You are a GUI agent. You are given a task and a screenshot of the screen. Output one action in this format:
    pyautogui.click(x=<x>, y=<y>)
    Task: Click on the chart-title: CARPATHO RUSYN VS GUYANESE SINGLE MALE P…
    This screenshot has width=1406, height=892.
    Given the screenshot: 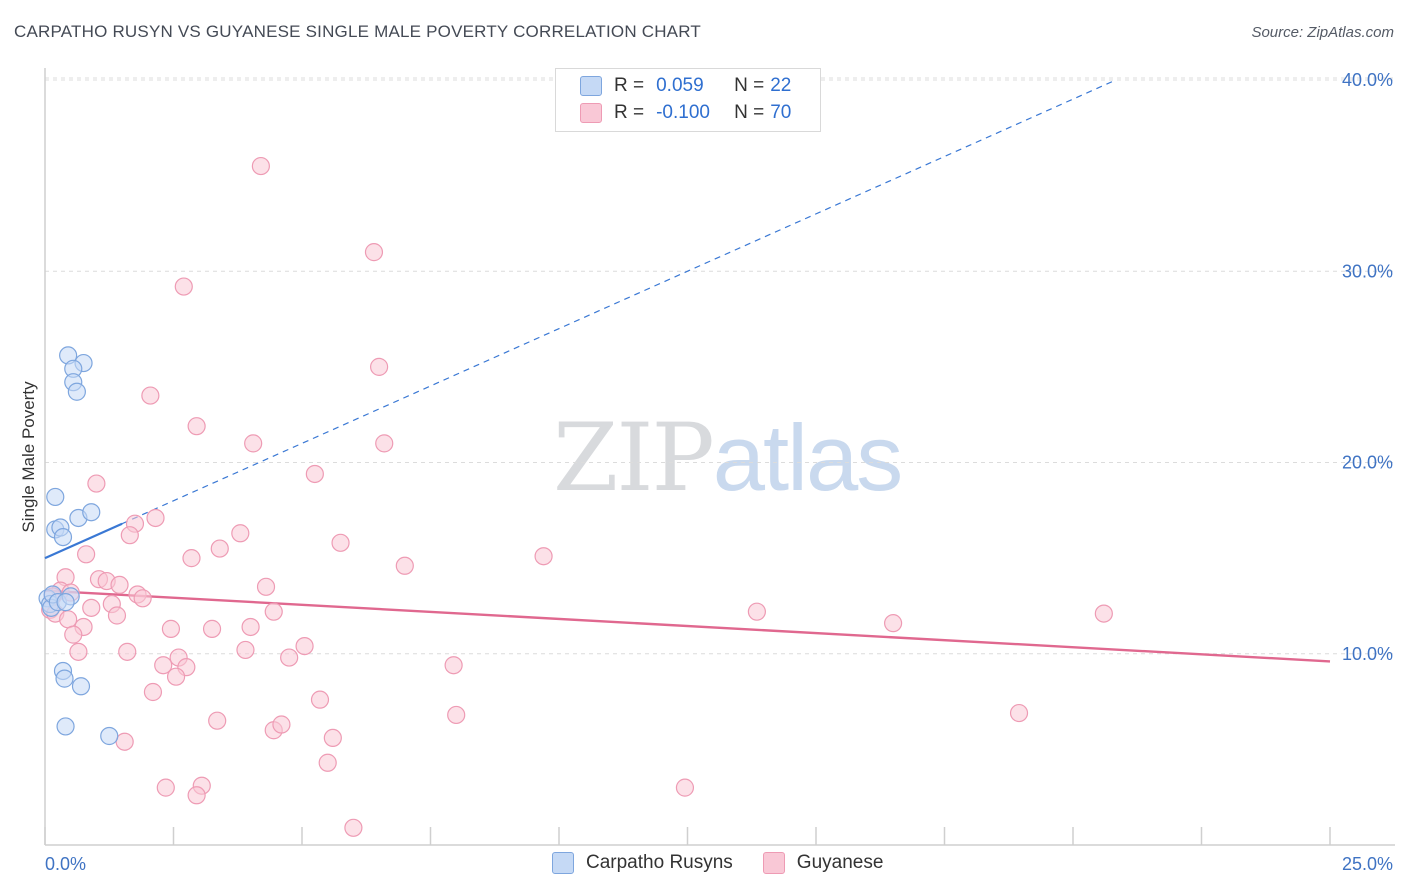 What is the action you would take?
    pyautogui.click(x=357, y=31)
    